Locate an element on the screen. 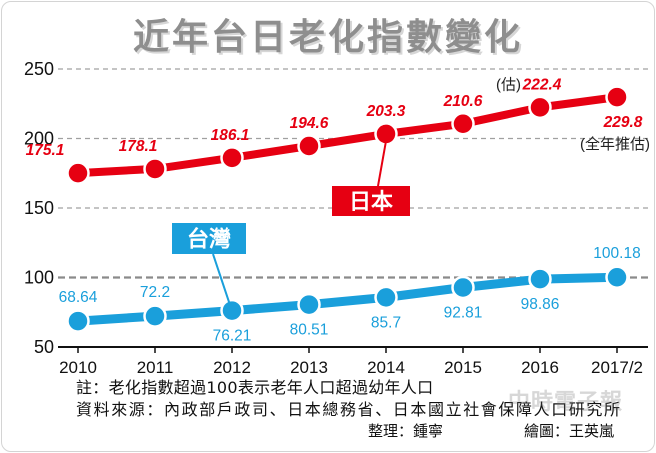  series-line-taiwan is located at coordinates (347, 299).